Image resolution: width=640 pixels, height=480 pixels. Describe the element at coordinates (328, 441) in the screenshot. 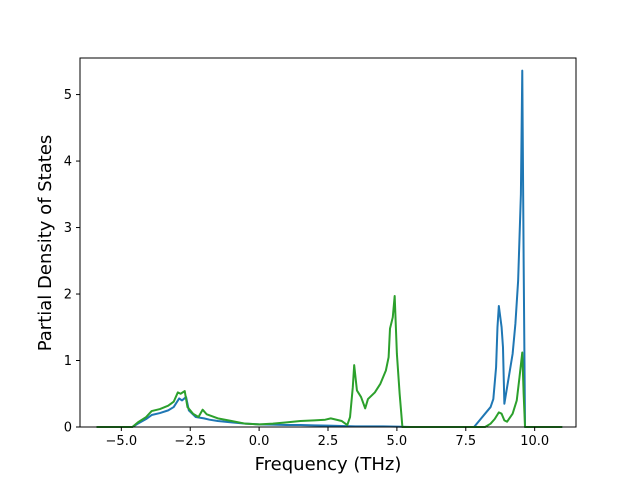

I see `x-tick-label: 2.5` at that location.